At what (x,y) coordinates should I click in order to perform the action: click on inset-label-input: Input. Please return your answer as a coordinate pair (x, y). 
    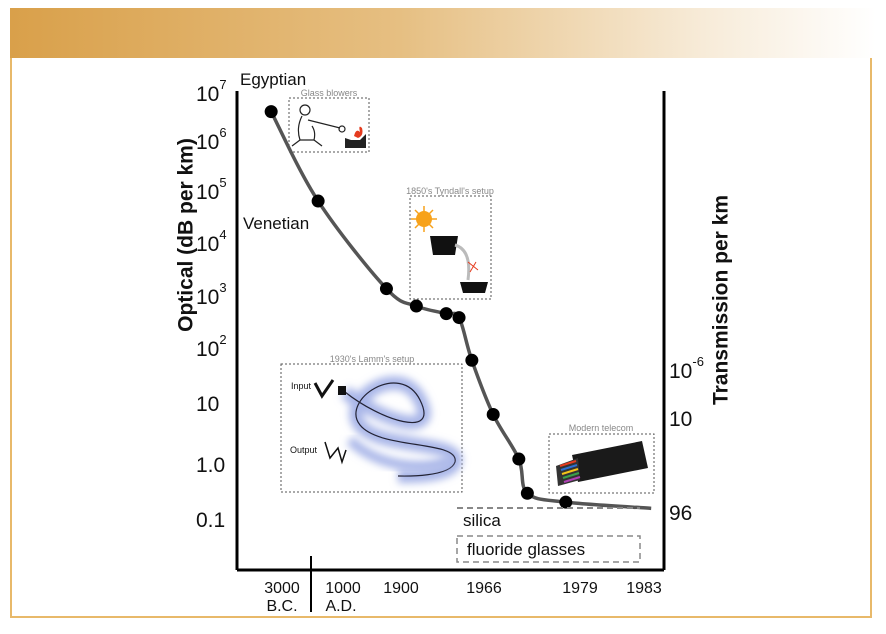
    Looking at the image, I should click on (301, 386).